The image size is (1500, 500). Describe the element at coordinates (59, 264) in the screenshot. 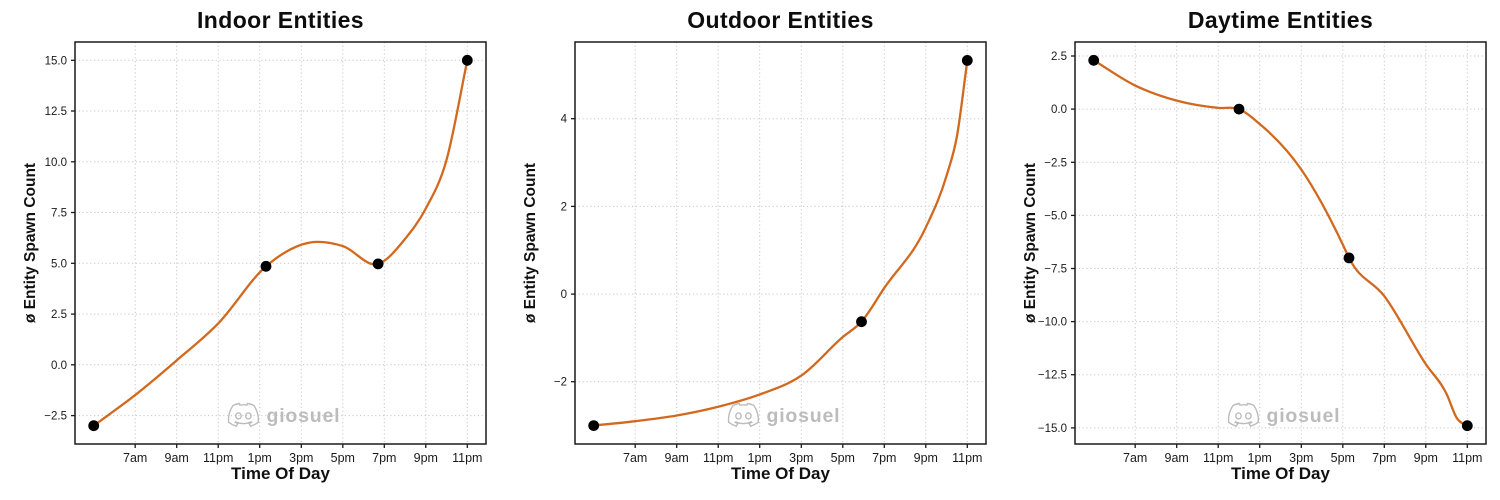

I see `y-tick-label: 5.0` at that location.